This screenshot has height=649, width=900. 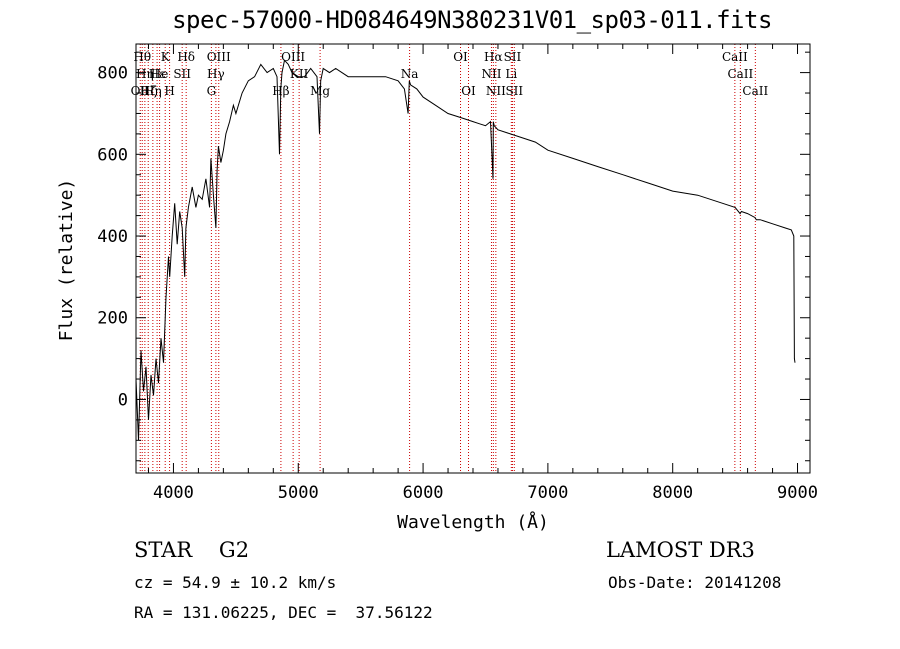 I want to click on spectral-line-label: Na, so click(x=410, y=74).